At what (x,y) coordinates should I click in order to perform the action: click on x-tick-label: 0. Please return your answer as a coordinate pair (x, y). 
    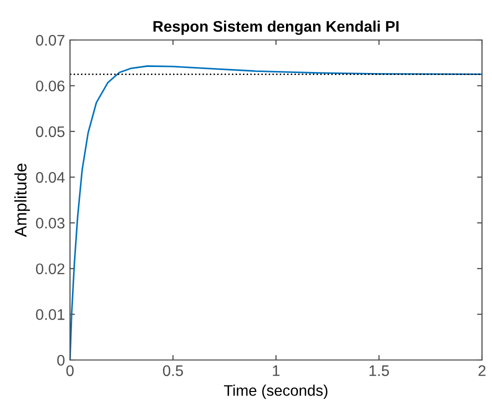
    Looking at the image, I should click on (70, 370).